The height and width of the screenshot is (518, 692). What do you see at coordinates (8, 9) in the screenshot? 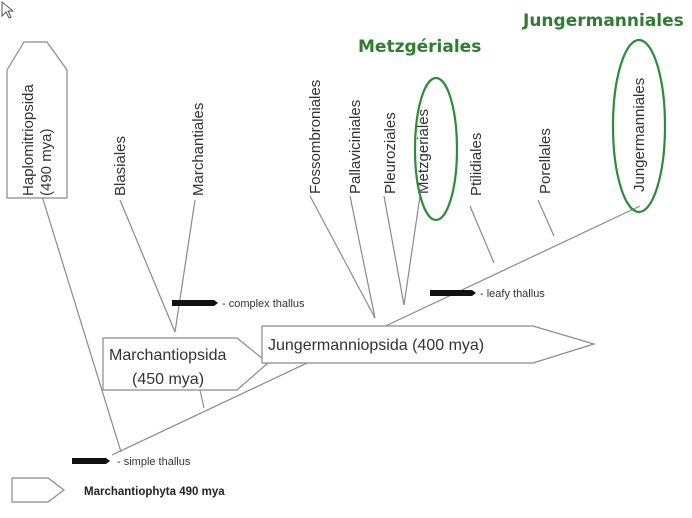
I see `cursor-icon` at bounding box center [8, 9].